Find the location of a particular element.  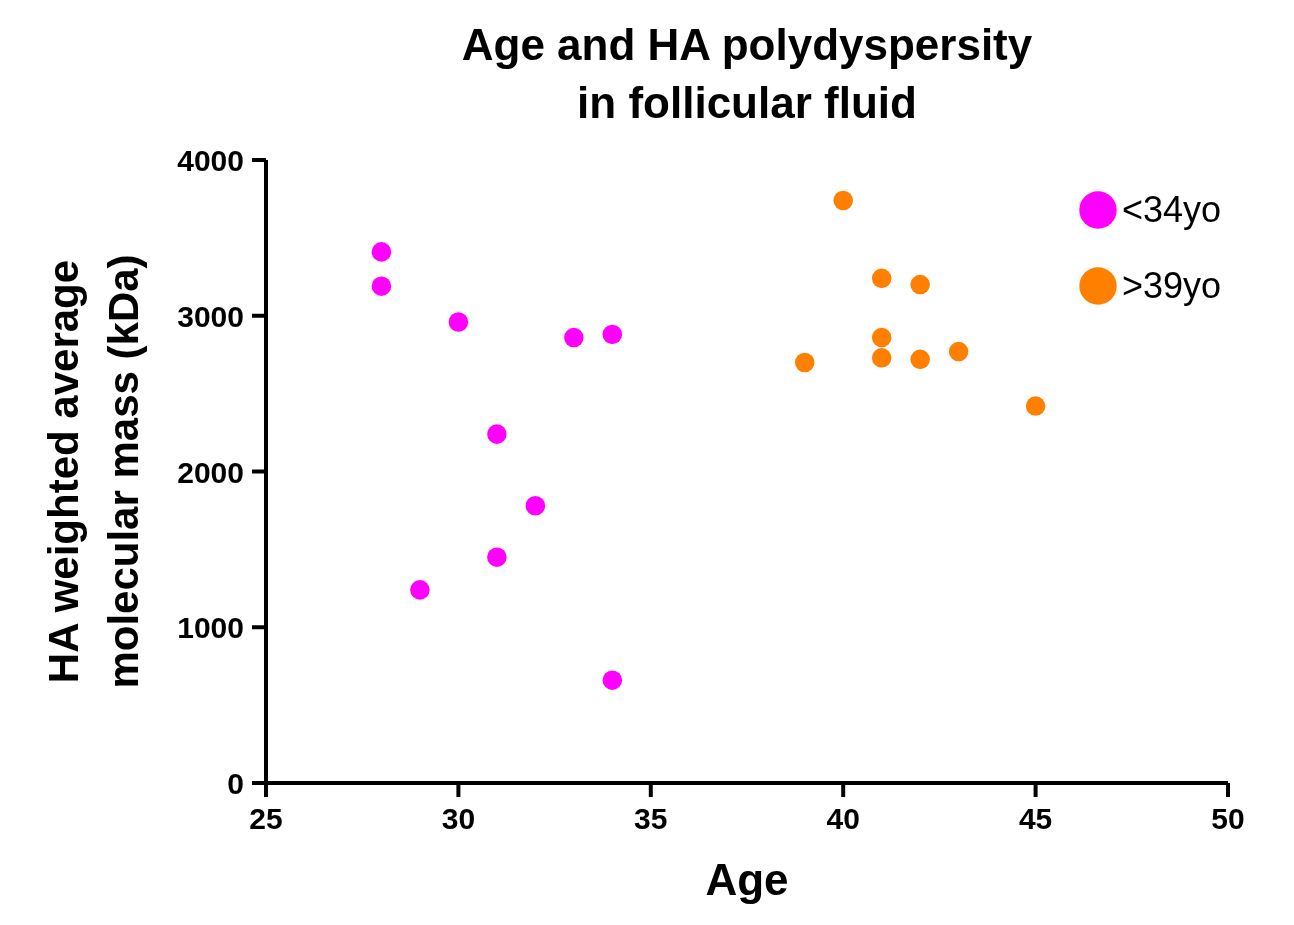

x-axis-title: Age is located at coordinates (747, 879).